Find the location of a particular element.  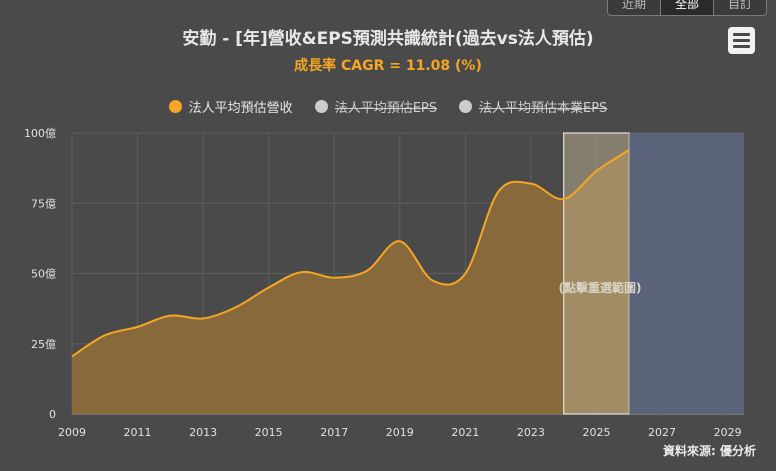

x-tick-label: 2015 is located at coordinates (269, 432).